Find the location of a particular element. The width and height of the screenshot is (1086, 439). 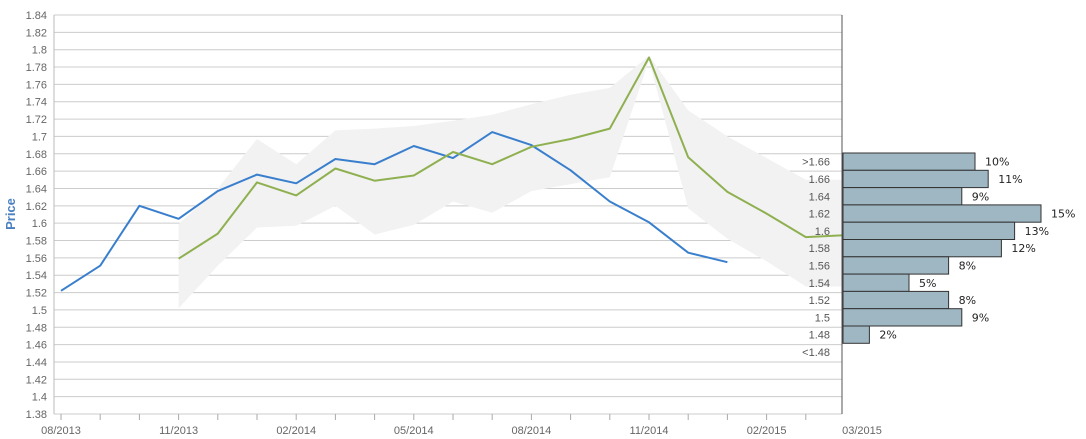

y-axis-label: Price is located at coordinates (10, 214).